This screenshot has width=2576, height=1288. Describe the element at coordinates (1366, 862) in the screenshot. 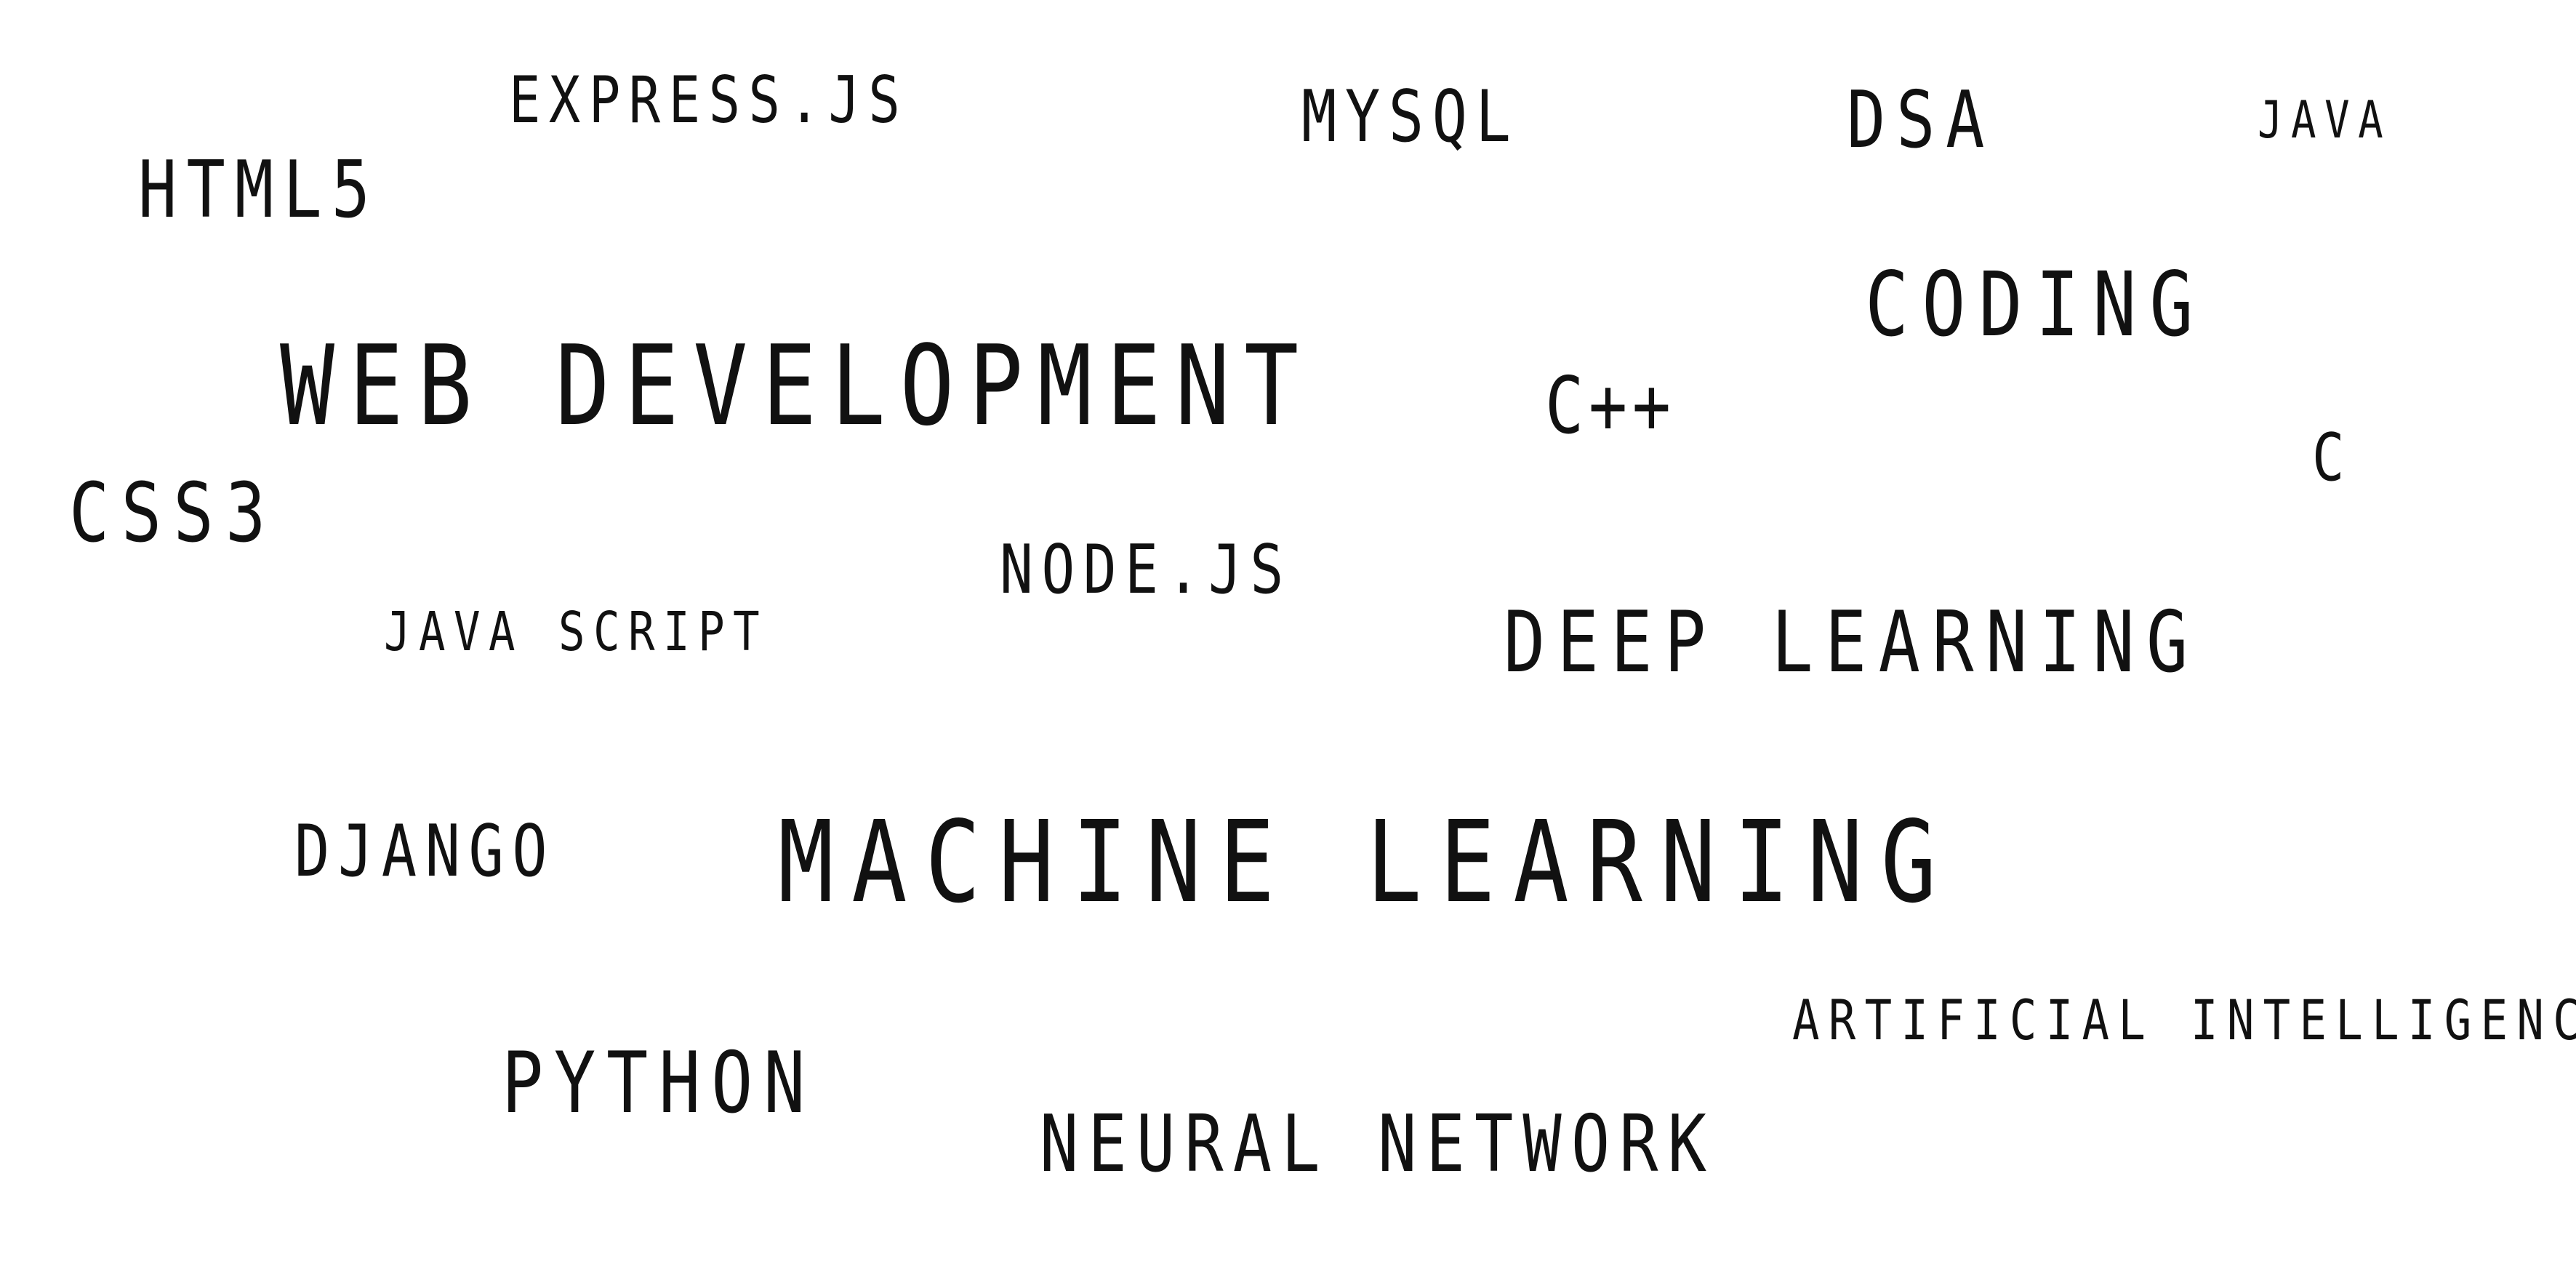

I see `word-machine-learning: MACHINE LEARNING` at that location.